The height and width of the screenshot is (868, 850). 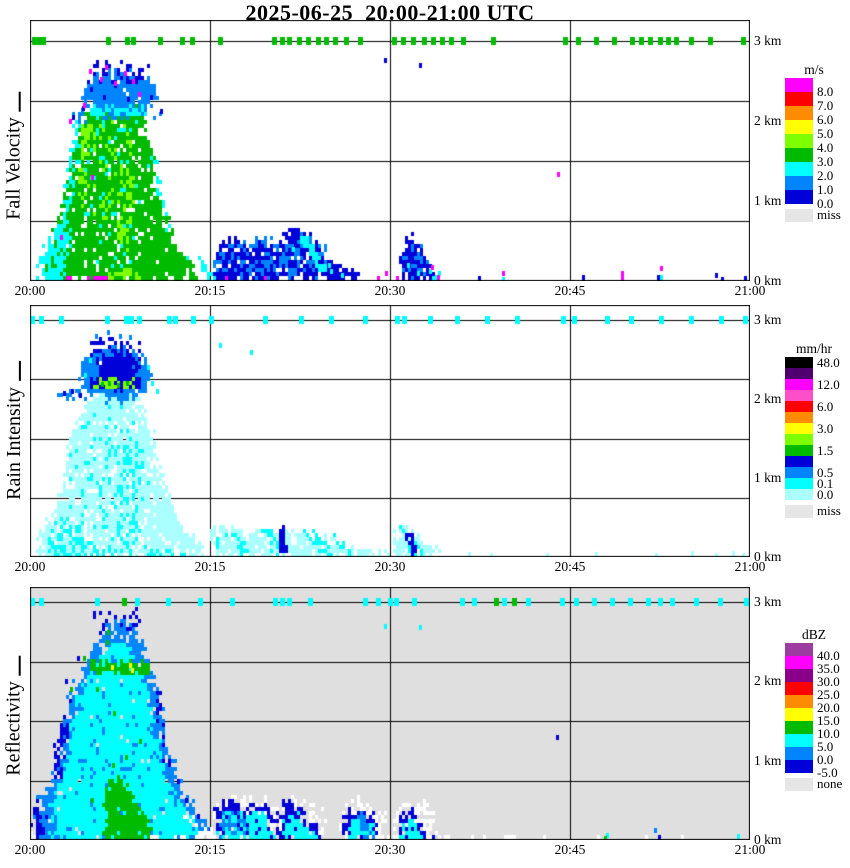 What do you see at coordinates (813, 634) in the screenshot?
I see `legend-title-dbz: dBZ` at bounding box center [813, 634].